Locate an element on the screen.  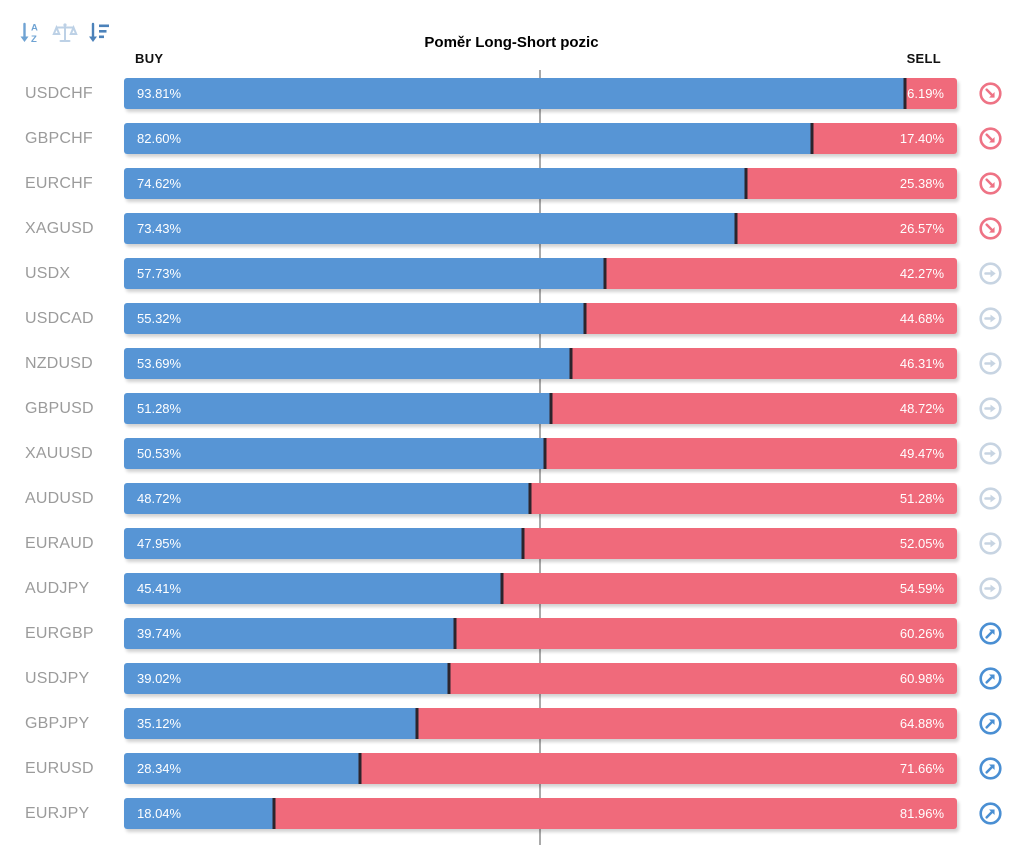
long-short-ratio-bar: 51.28% 48.72% is located at coordinates (540, 408).